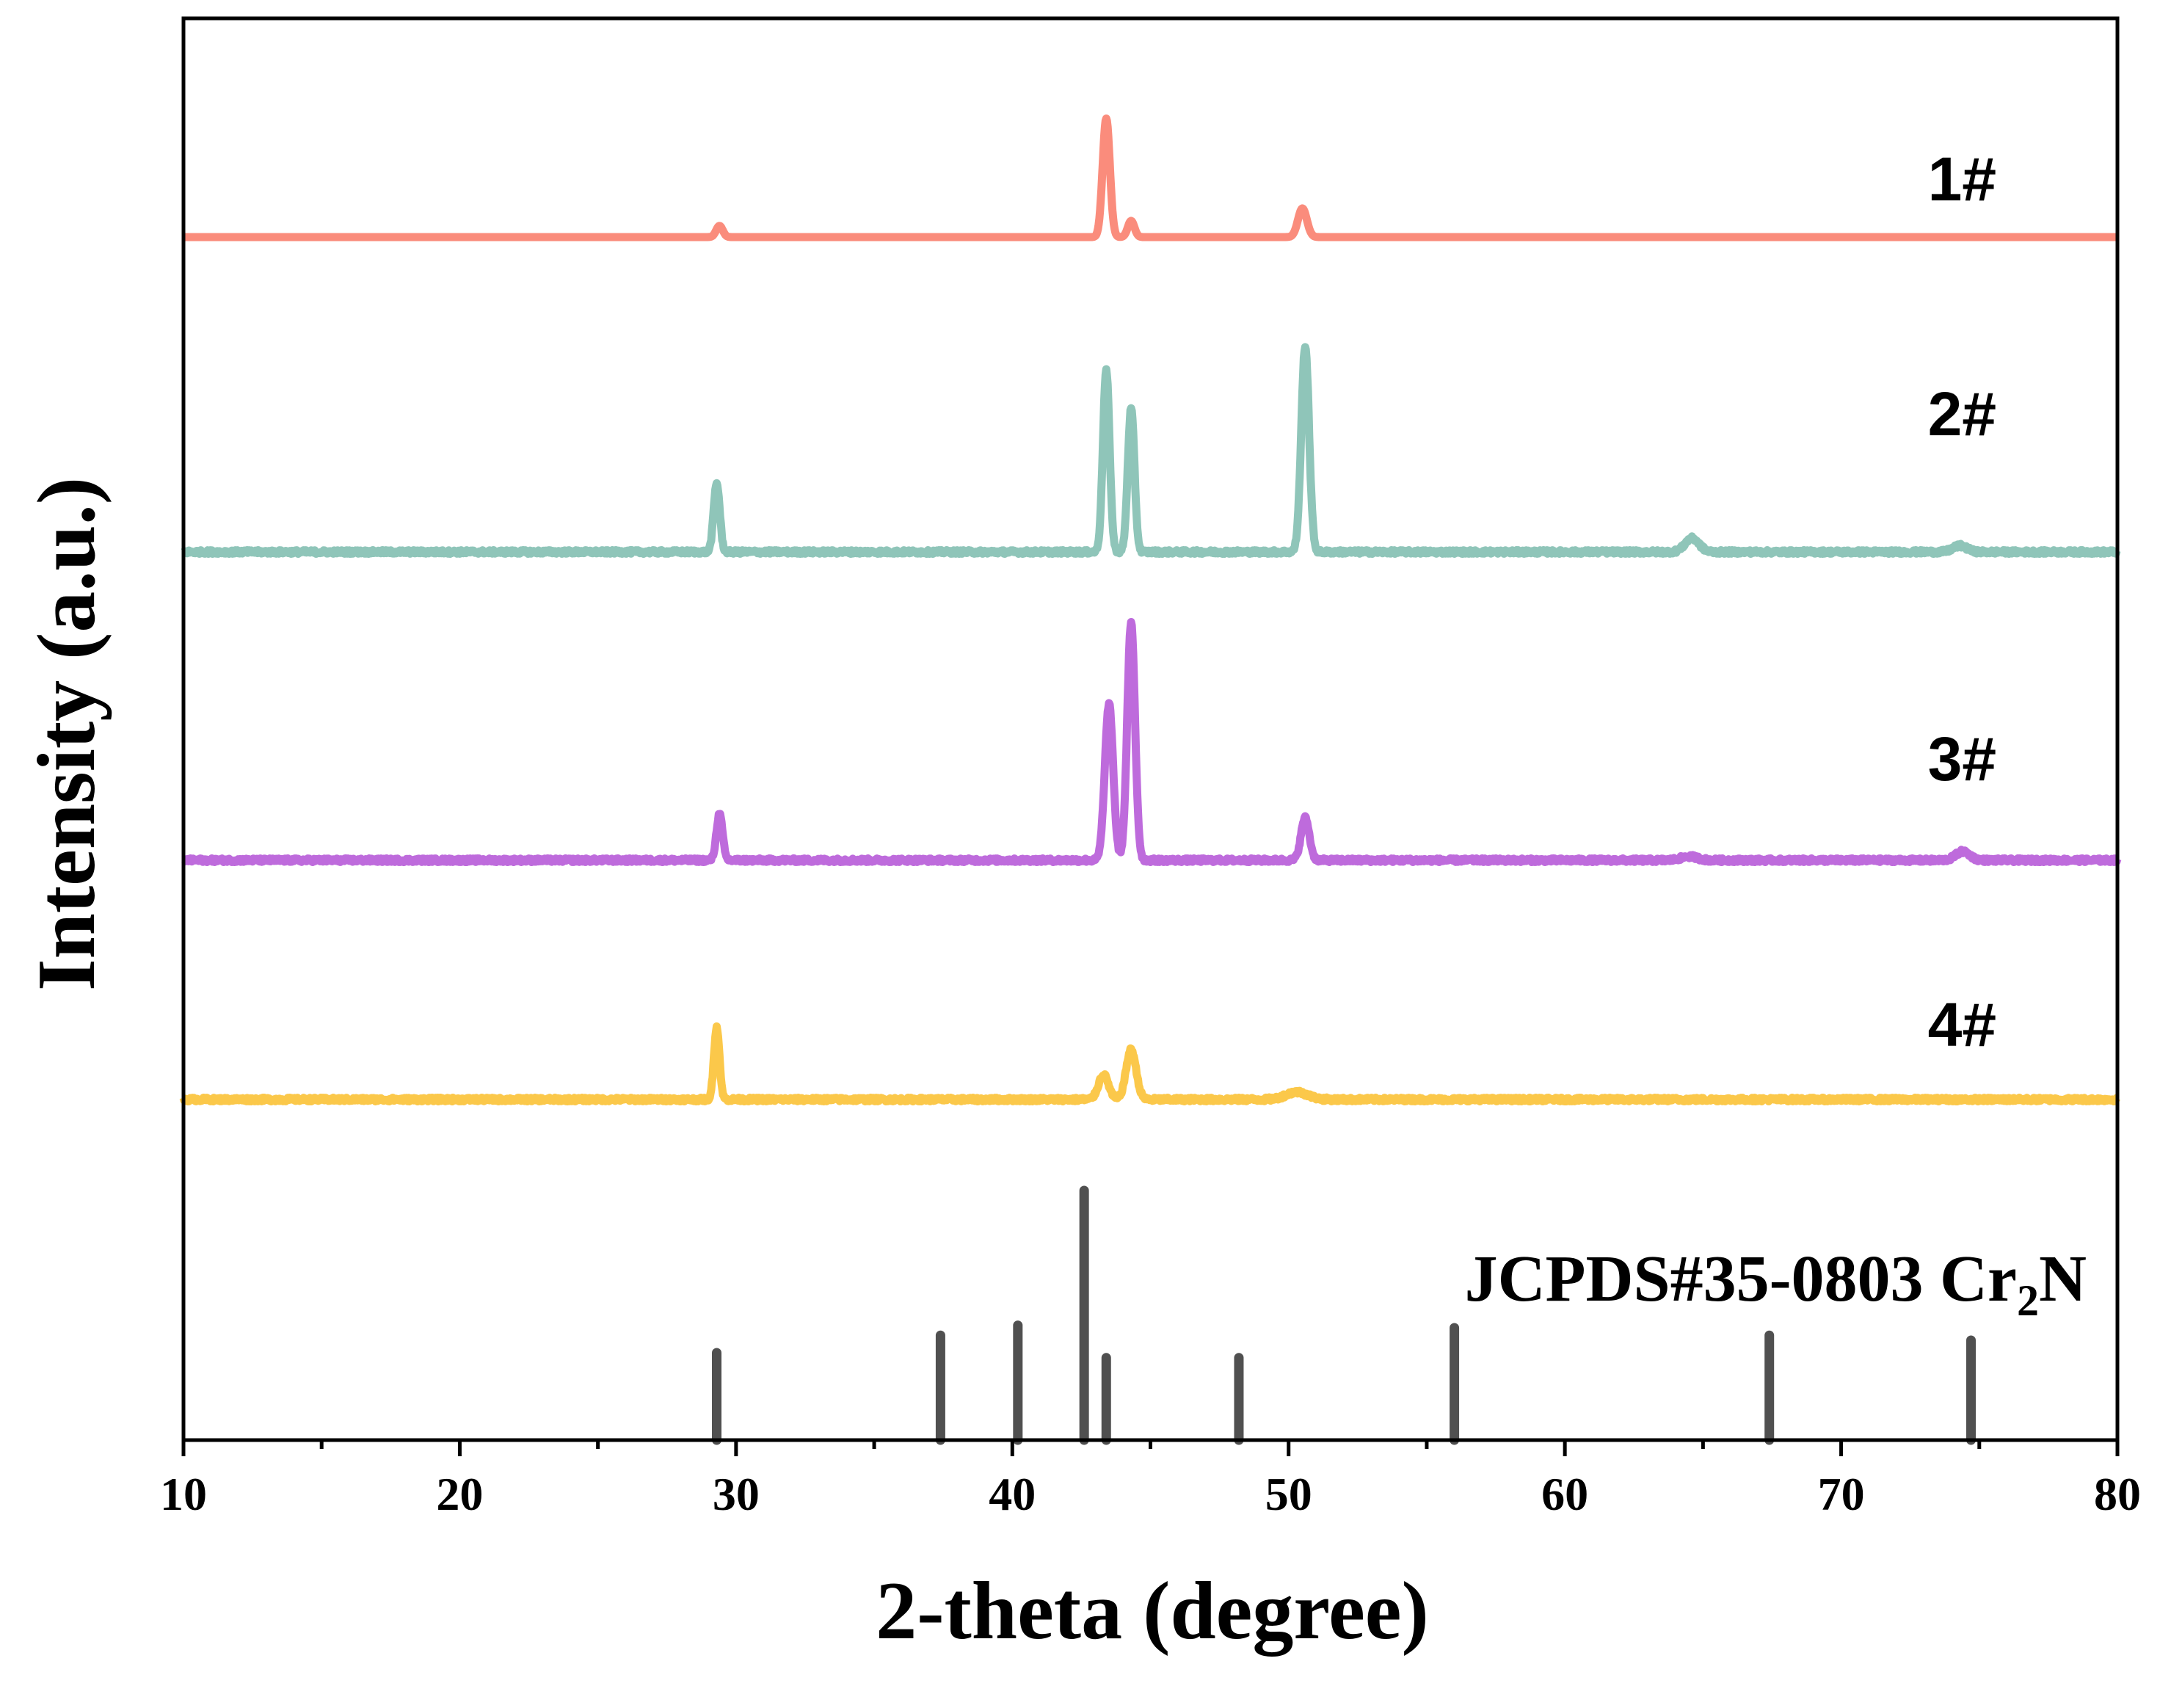 The width and height of the screenshot is (2160, 1708). What do you see at coordinates (737, 1494) in the screenshot?
I see `x-tick-label-30: 30` at bounding box center [737, 1494].